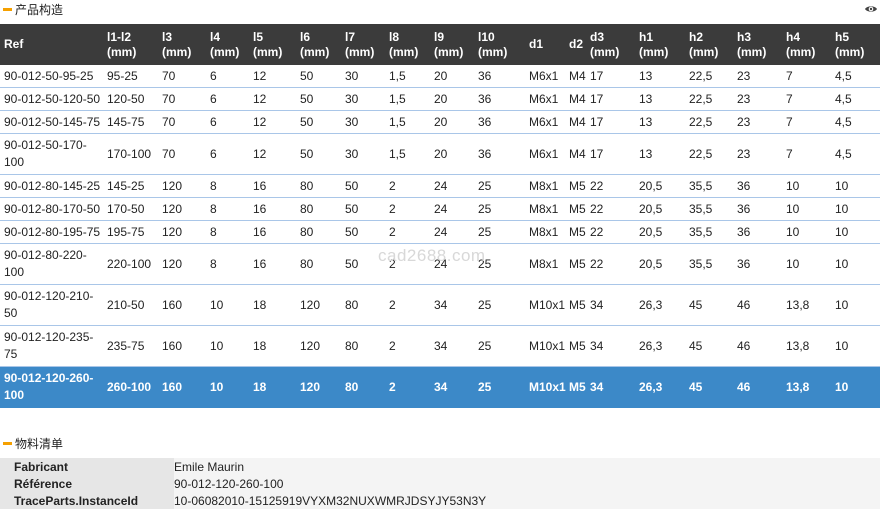 Image resolution: width=880 pixels, height=512 pixels. Describe the element at coordinates (272, 44) in the screenshot. I see `column-header: l5 (mm)` at that location.